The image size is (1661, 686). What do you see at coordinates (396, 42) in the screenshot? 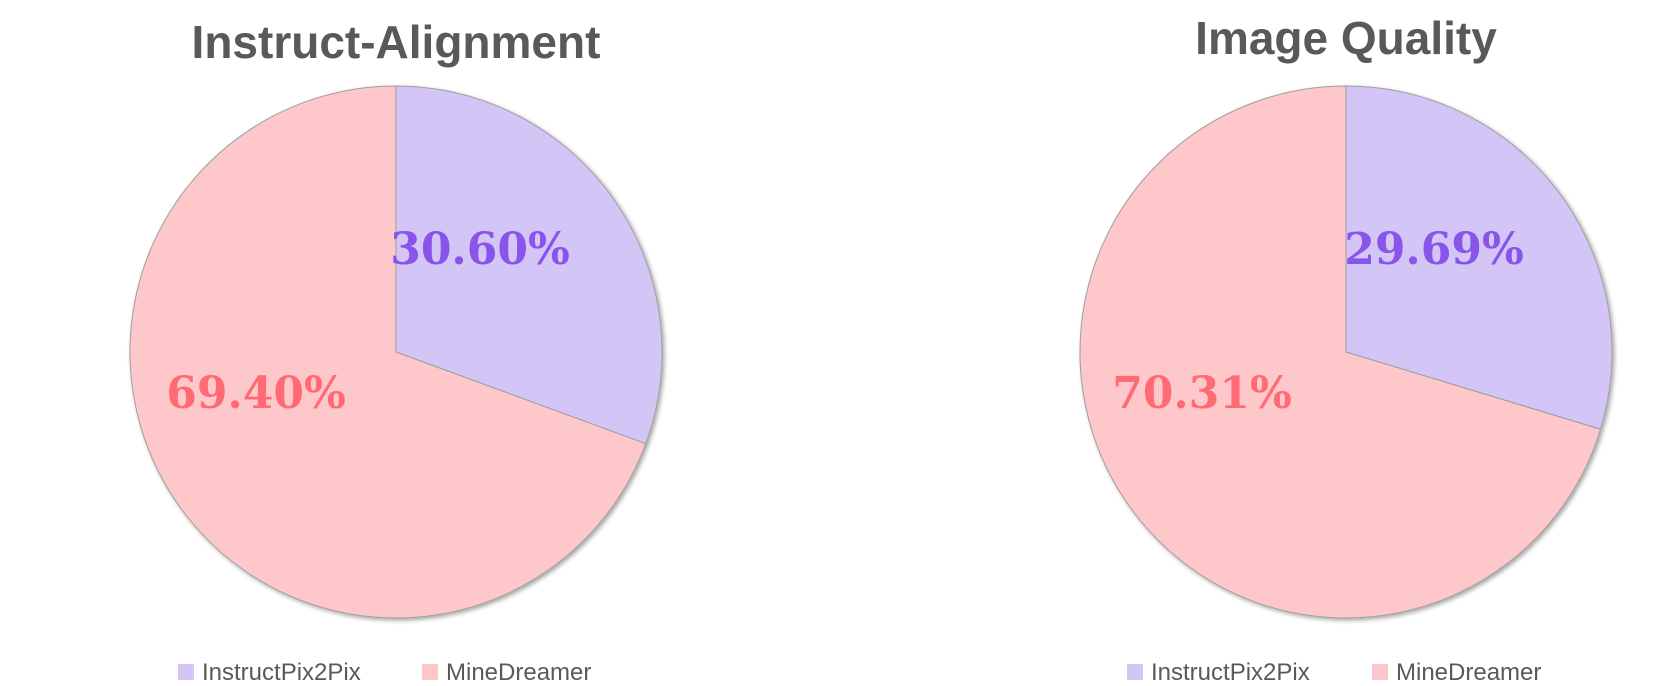
I see `chart-title-instruct-alignment: Instruct-Alignment` at bounding box center [396, 42].